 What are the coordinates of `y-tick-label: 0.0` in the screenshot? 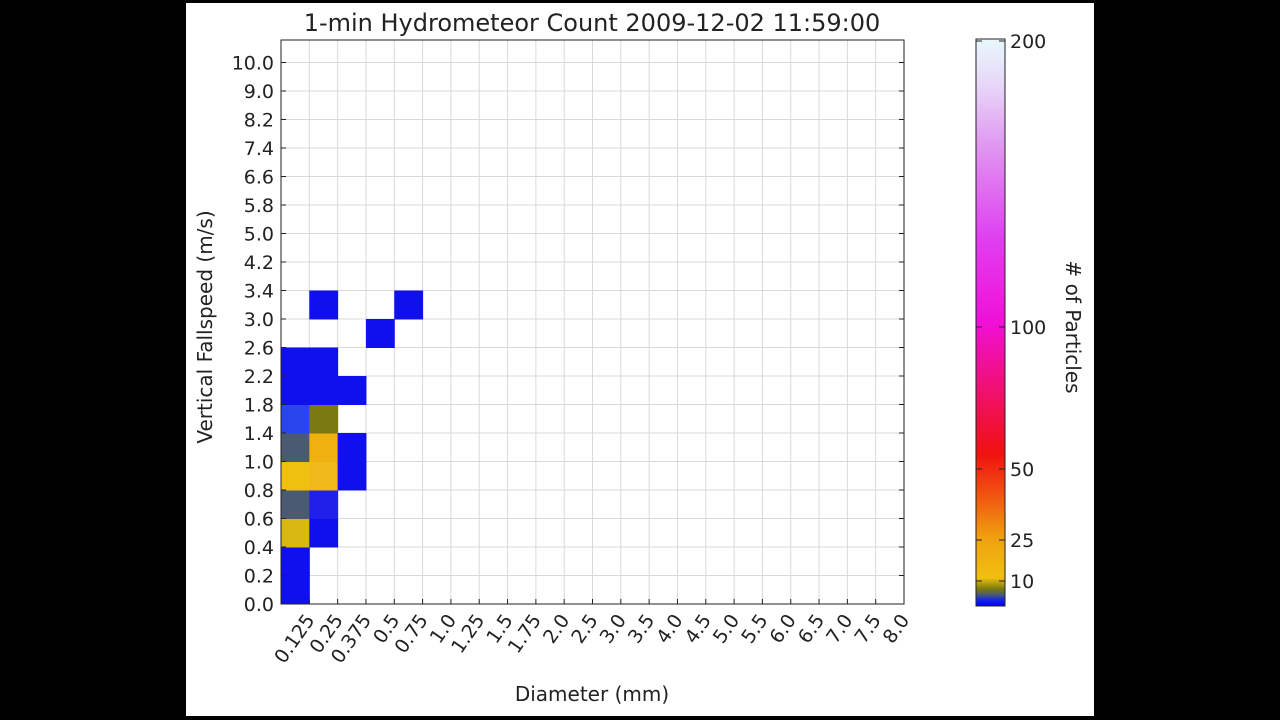 It's located at (259, 605).